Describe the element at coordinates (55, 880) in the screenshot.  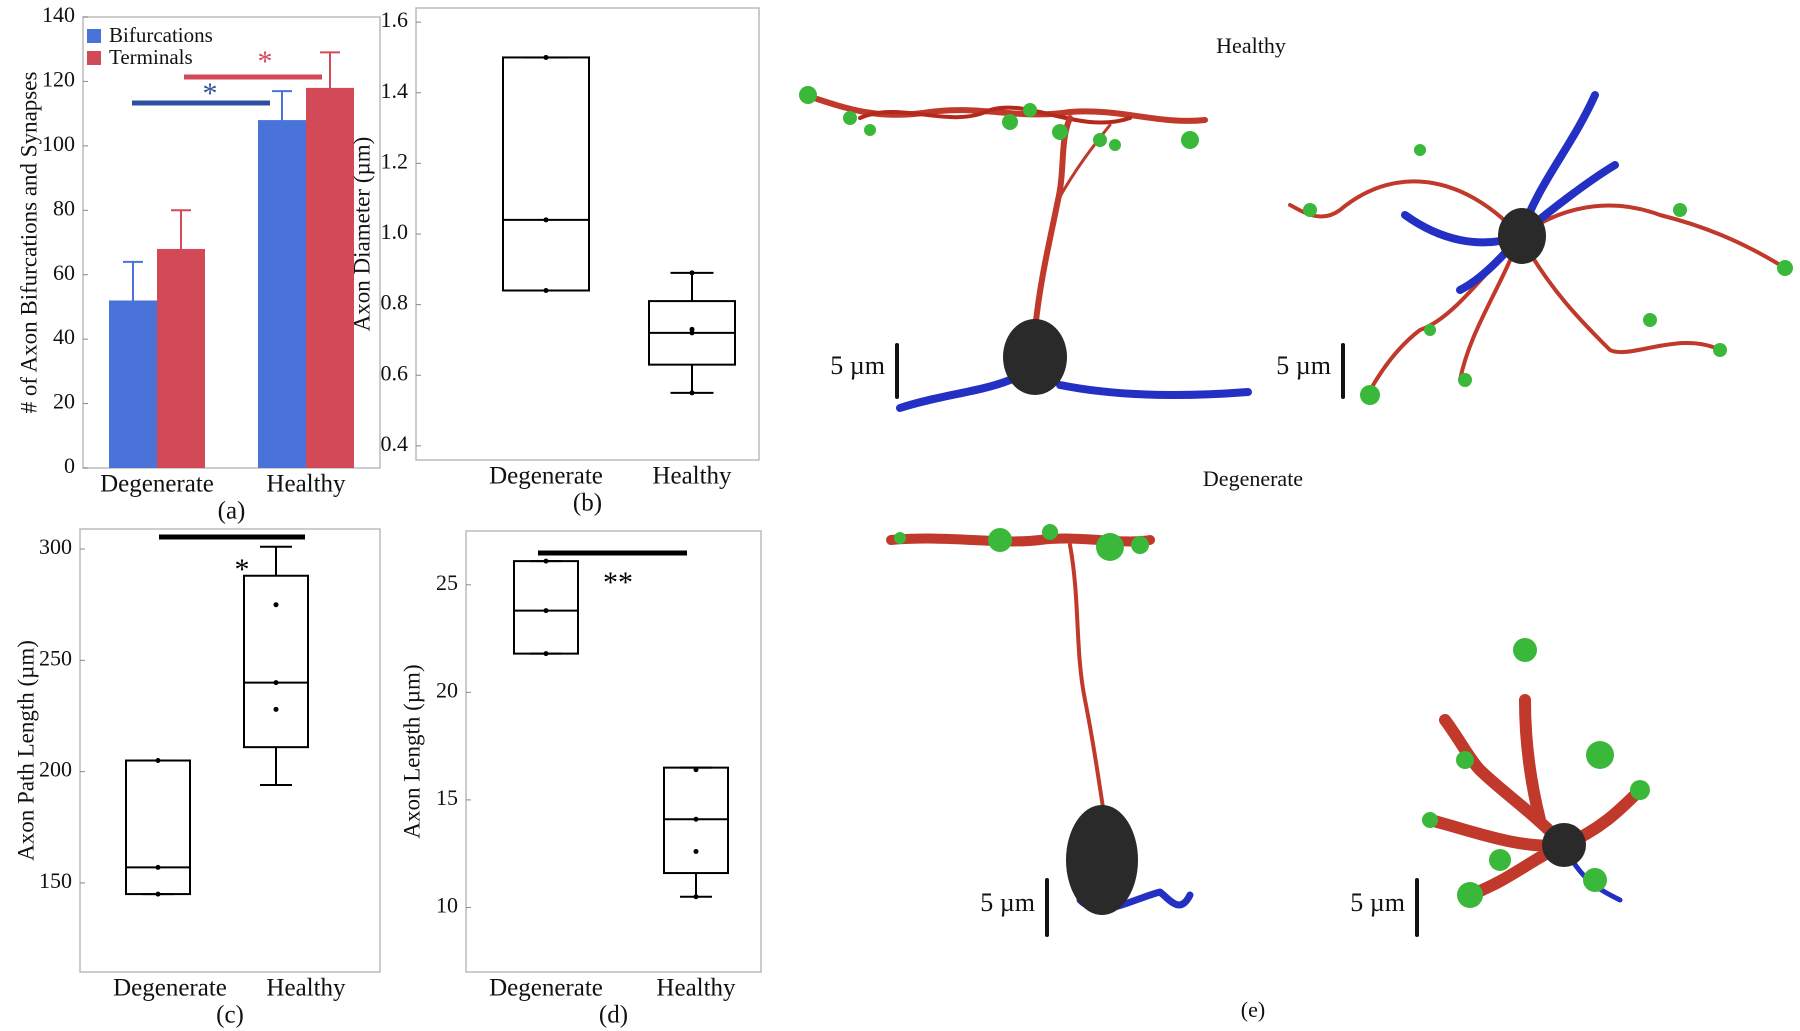
I see `y-tick-label: 150` at that location.